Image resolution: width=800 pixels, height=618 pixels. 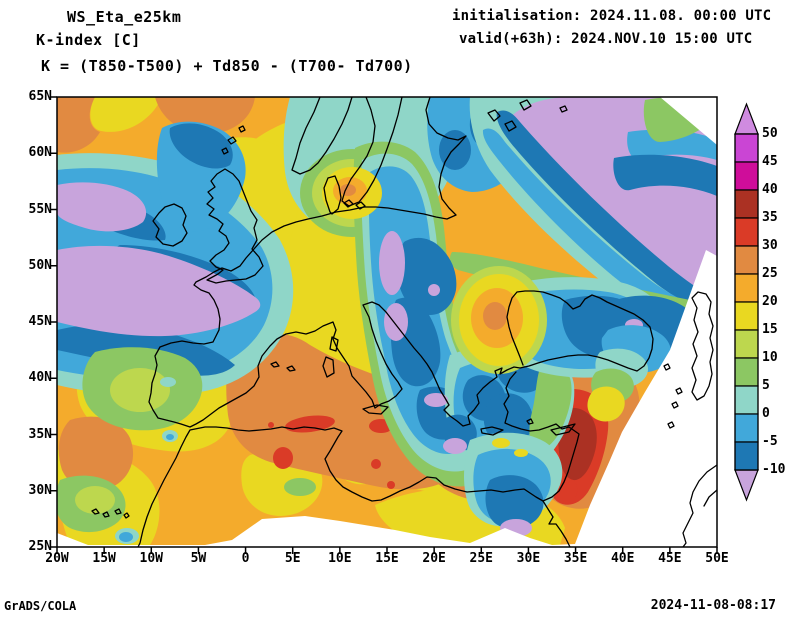 What do you see at coordinates (40, 321) in the screenshot?
I see `lat-tick-label: 45N` at bounding box center [40, 321].